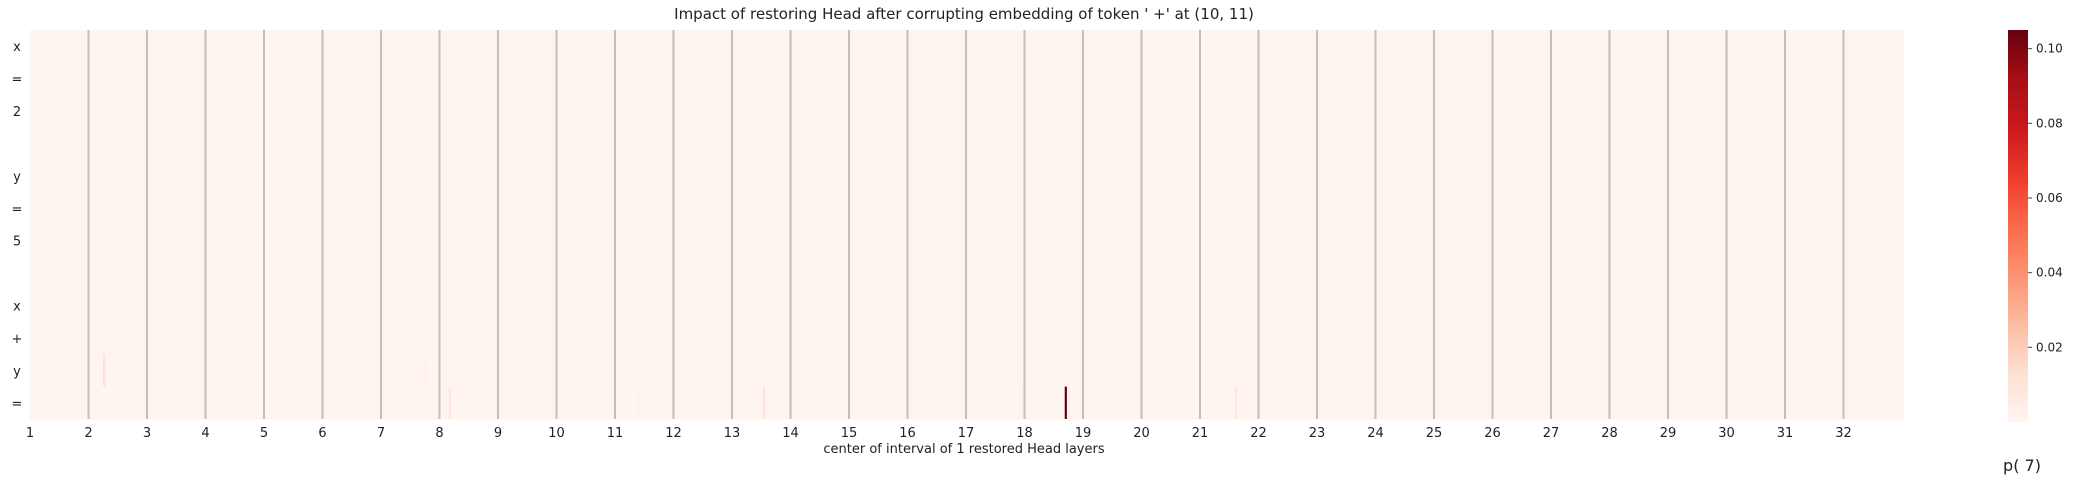 The height and width of the screenshot is (481, 2074). I want to click on x-tick-label: 11, so click(615, 433).